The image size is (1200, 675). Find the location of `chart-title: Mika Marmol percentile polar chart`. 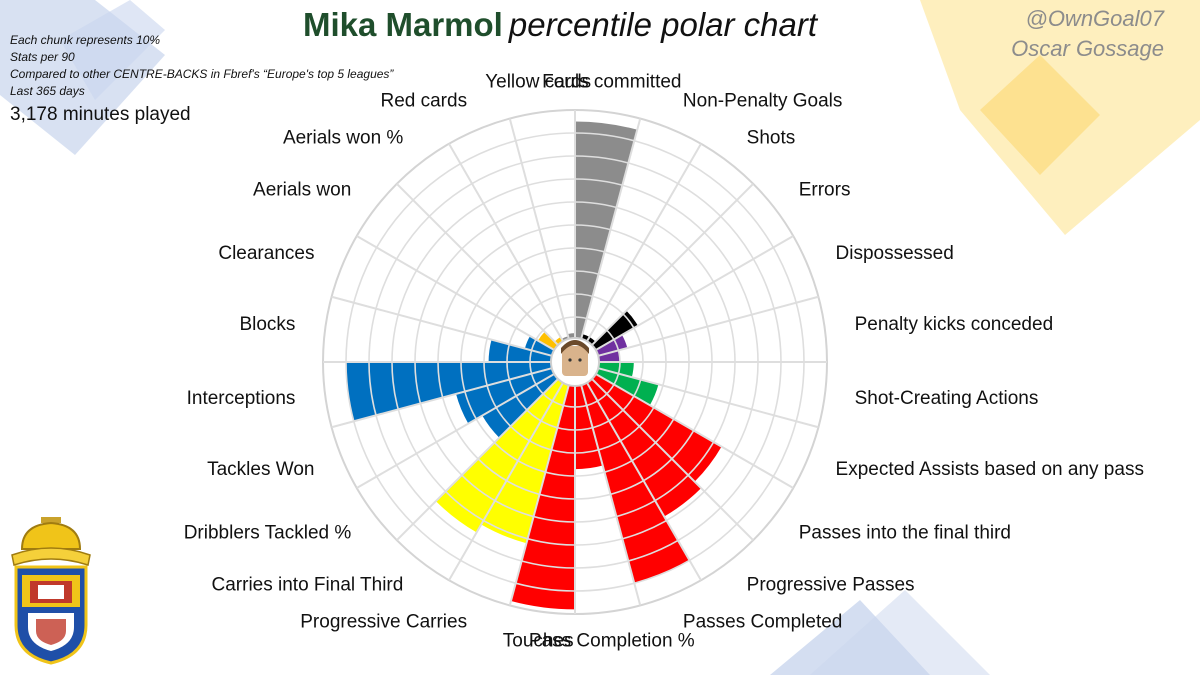

chart-title: Mika Marmol percentile polar chart is located at coordinates (560, 25).